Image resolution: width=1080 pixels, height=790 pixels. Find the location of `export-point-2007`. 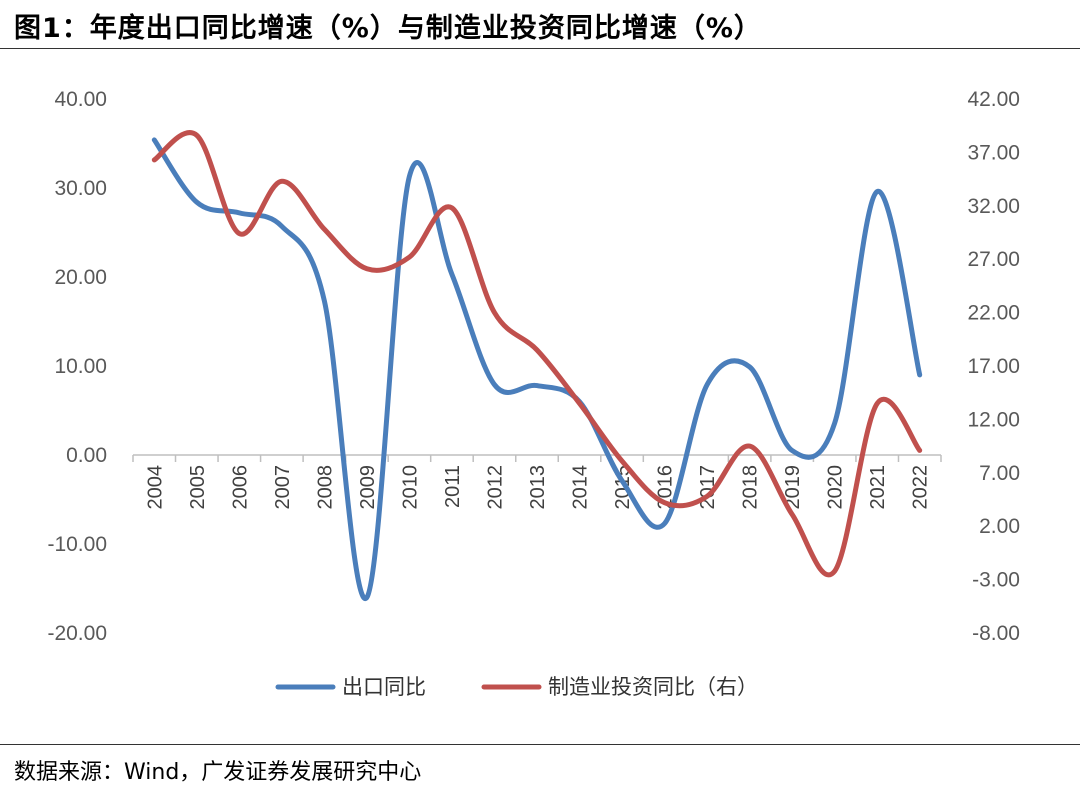

export-point-2007 is located at coordinates (281, 226).